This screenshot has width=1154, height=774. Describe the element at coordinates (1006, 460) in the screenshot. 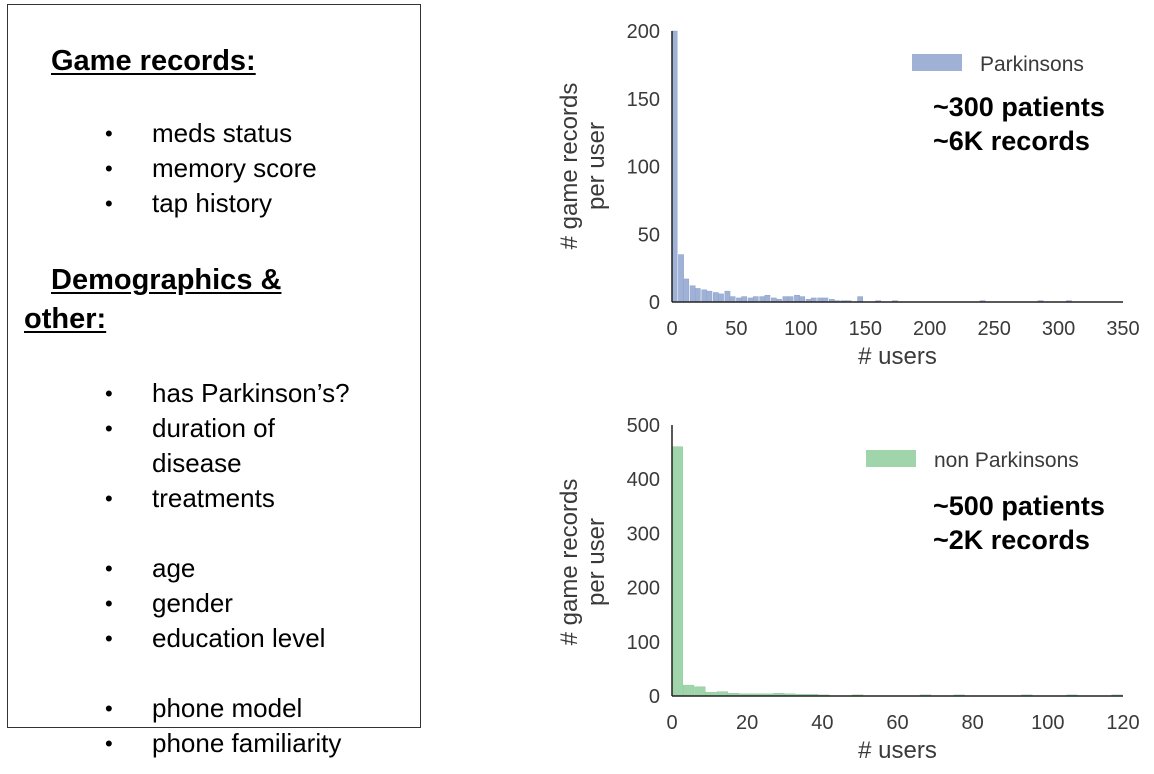

I see `legend-label: non Parkinsons` at that location.